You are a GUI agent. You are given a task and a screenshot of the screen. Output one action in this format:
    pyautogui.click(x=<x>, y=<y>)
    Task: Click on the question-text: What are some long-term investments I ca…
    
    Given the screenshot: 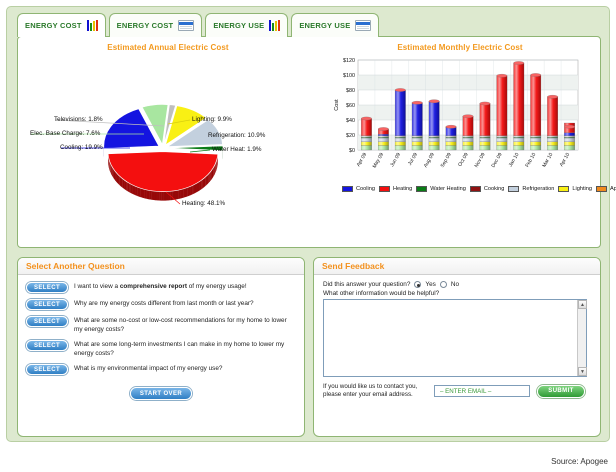 What is the action you would take?
    pyautogui.click(x=179, y=349)
    